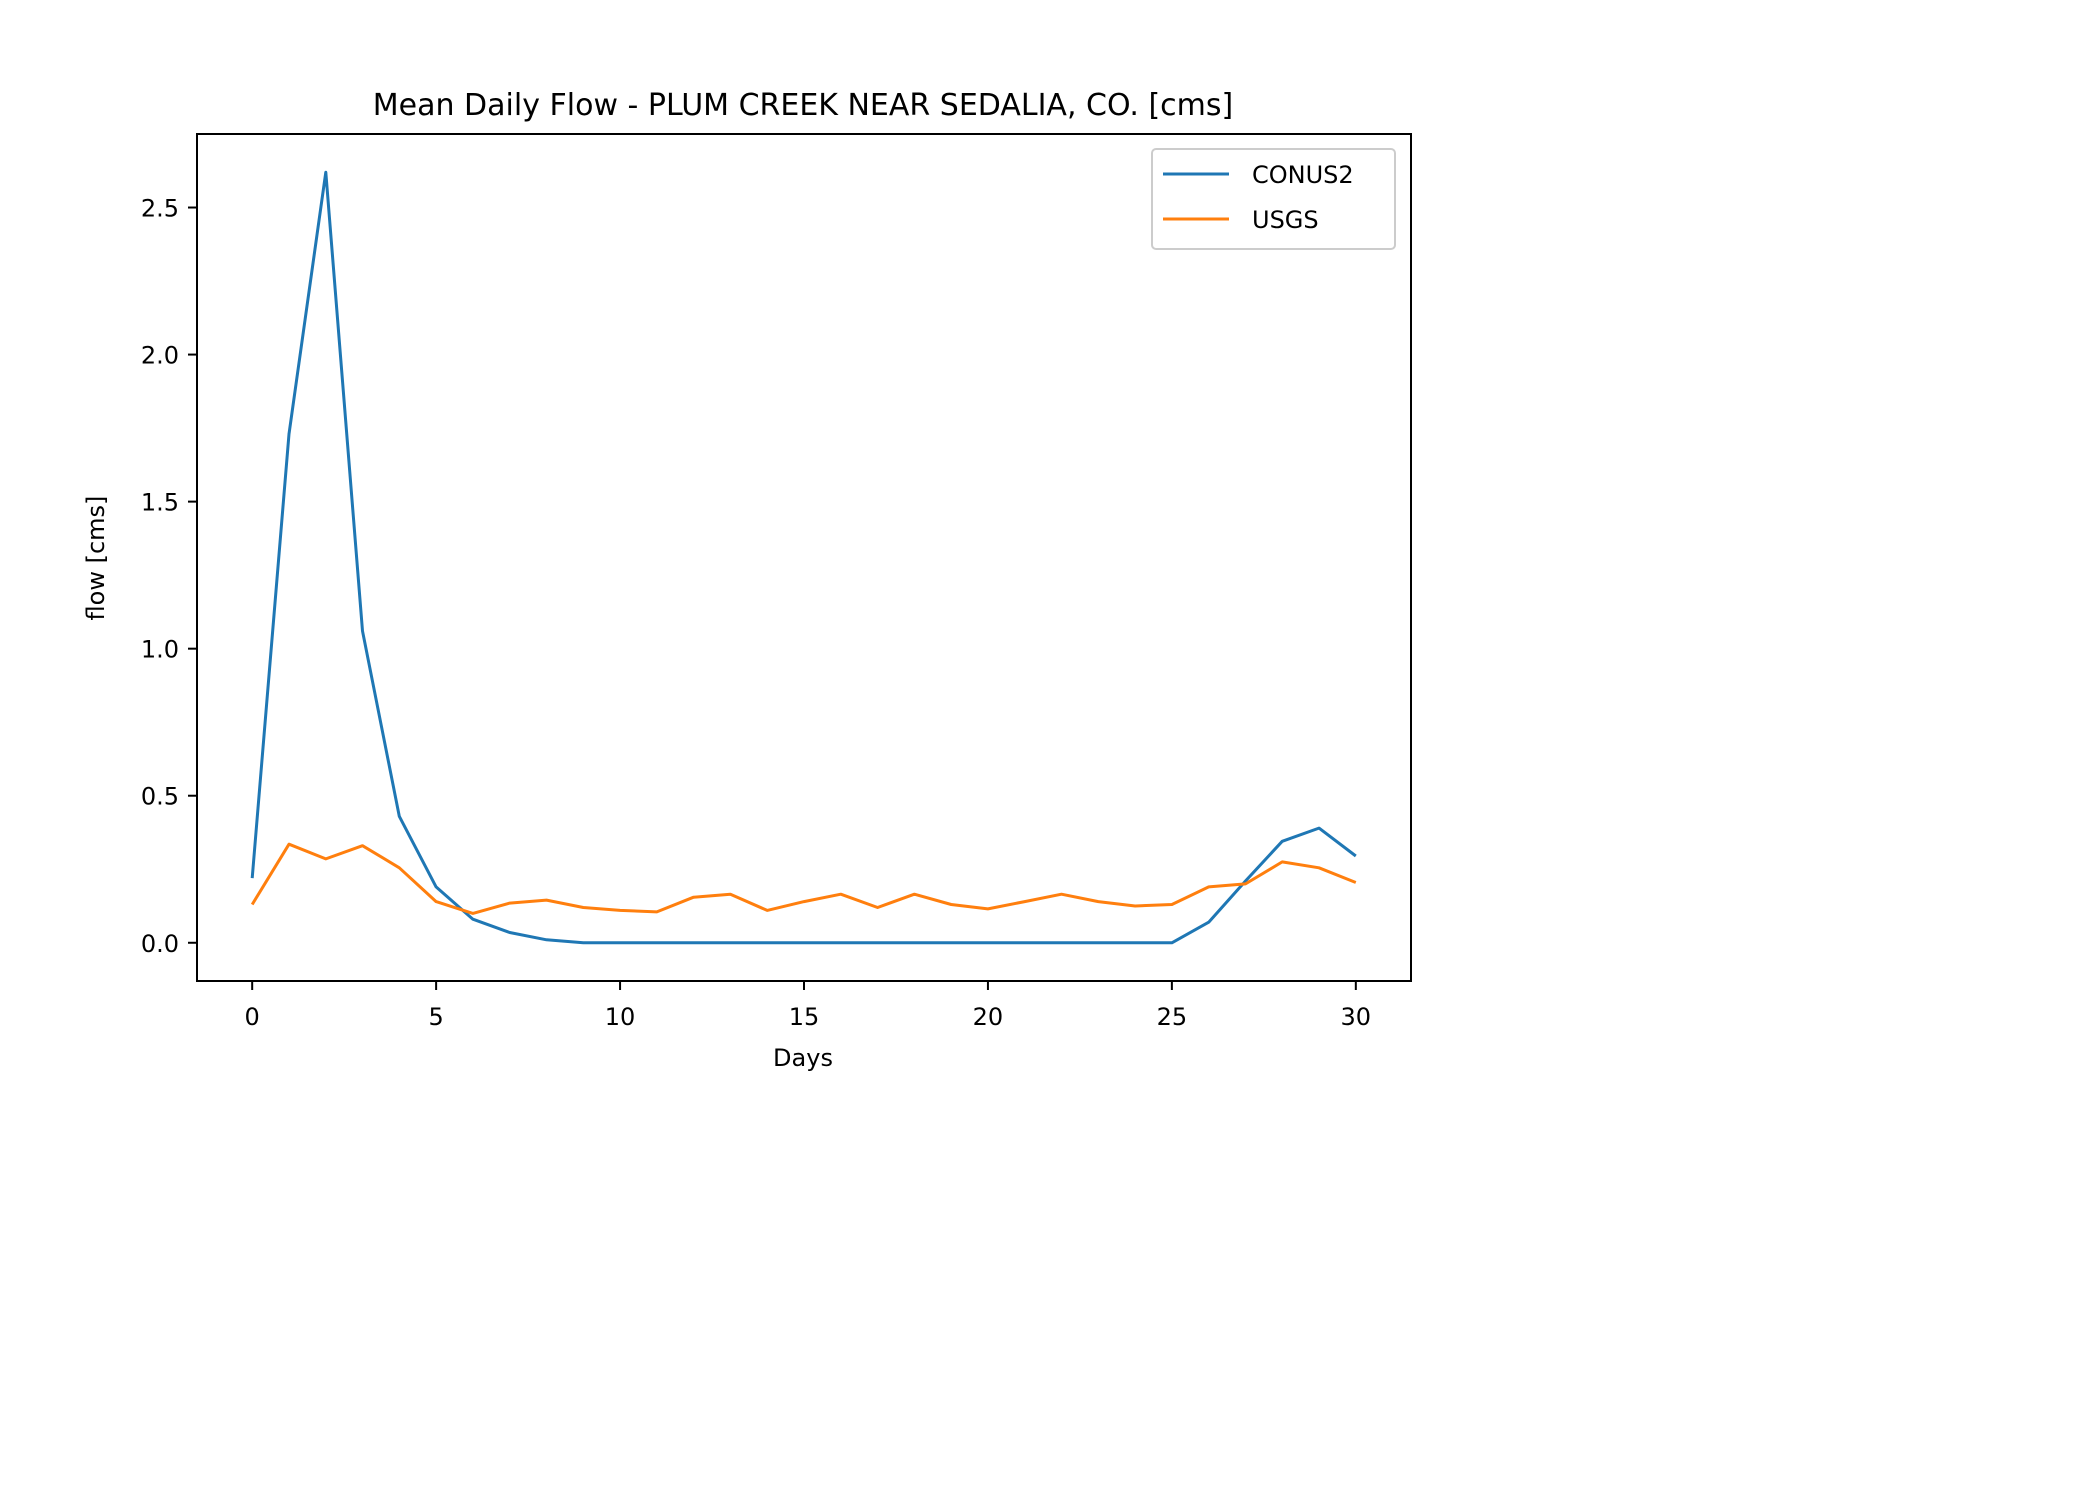 The width and height of the screenshot is (2100, 1500). What do you see at coordinates (803, 1058) in the screenshot?
I see `x-axis-label: Days` at bounding box center [803, 1058].